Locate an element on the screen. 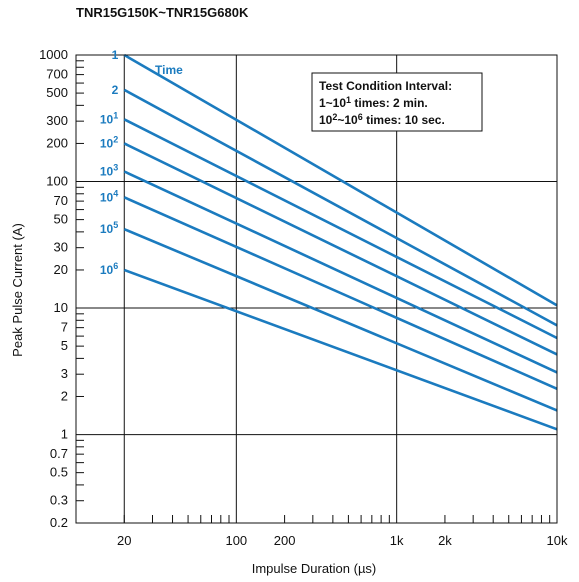 The width and height of the screenshot is (579, 582). x-tick-label: 200 is located at coordinates (285, 540).